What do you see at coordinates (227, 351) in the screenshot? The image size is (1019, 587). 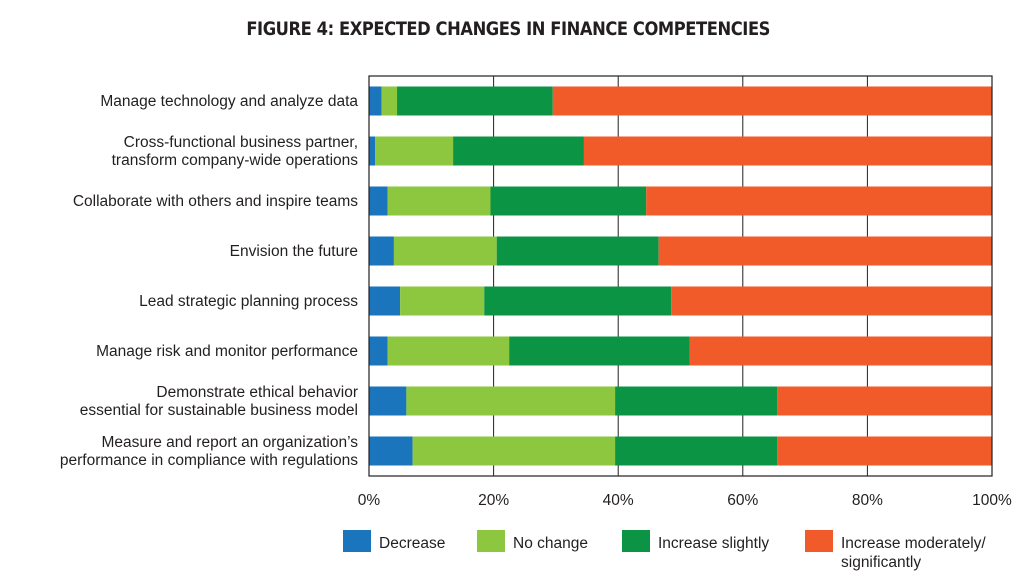 I see `category-label: Manage risk and monitor performance` at bounding box center [227, 351].